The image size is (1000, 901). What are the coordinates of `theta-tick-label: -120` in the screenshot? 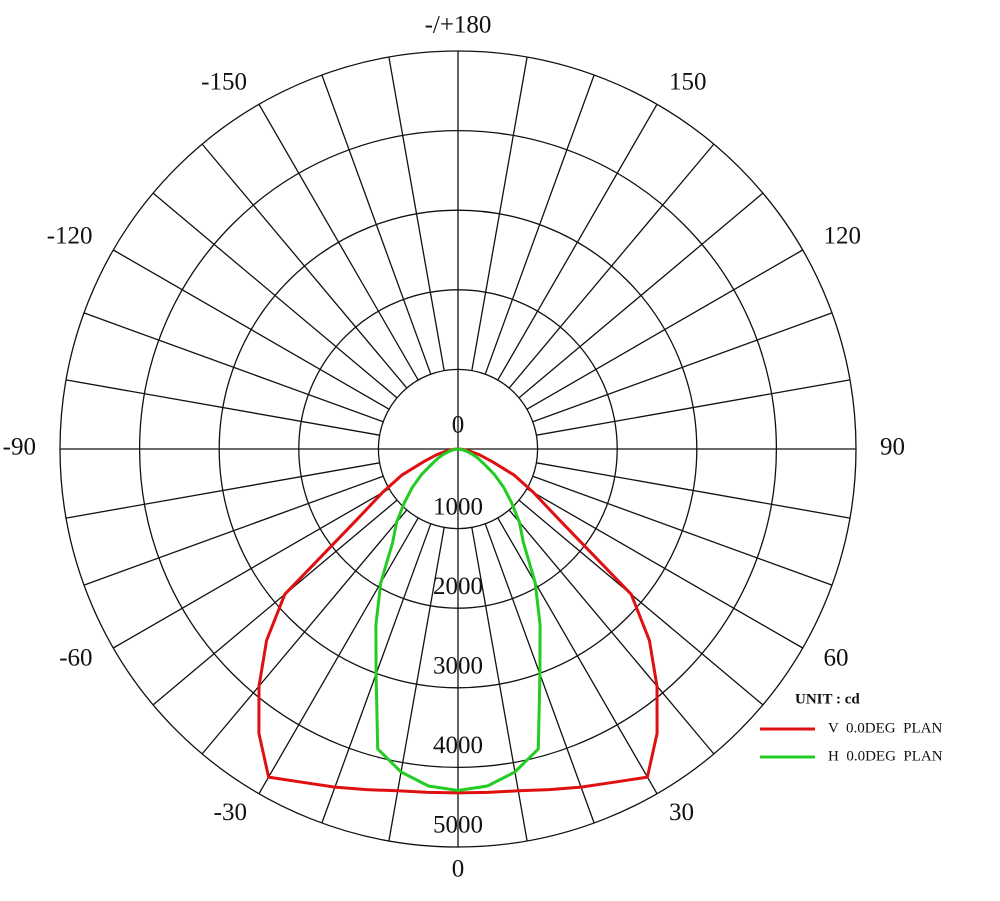 It's located at (70, 236).